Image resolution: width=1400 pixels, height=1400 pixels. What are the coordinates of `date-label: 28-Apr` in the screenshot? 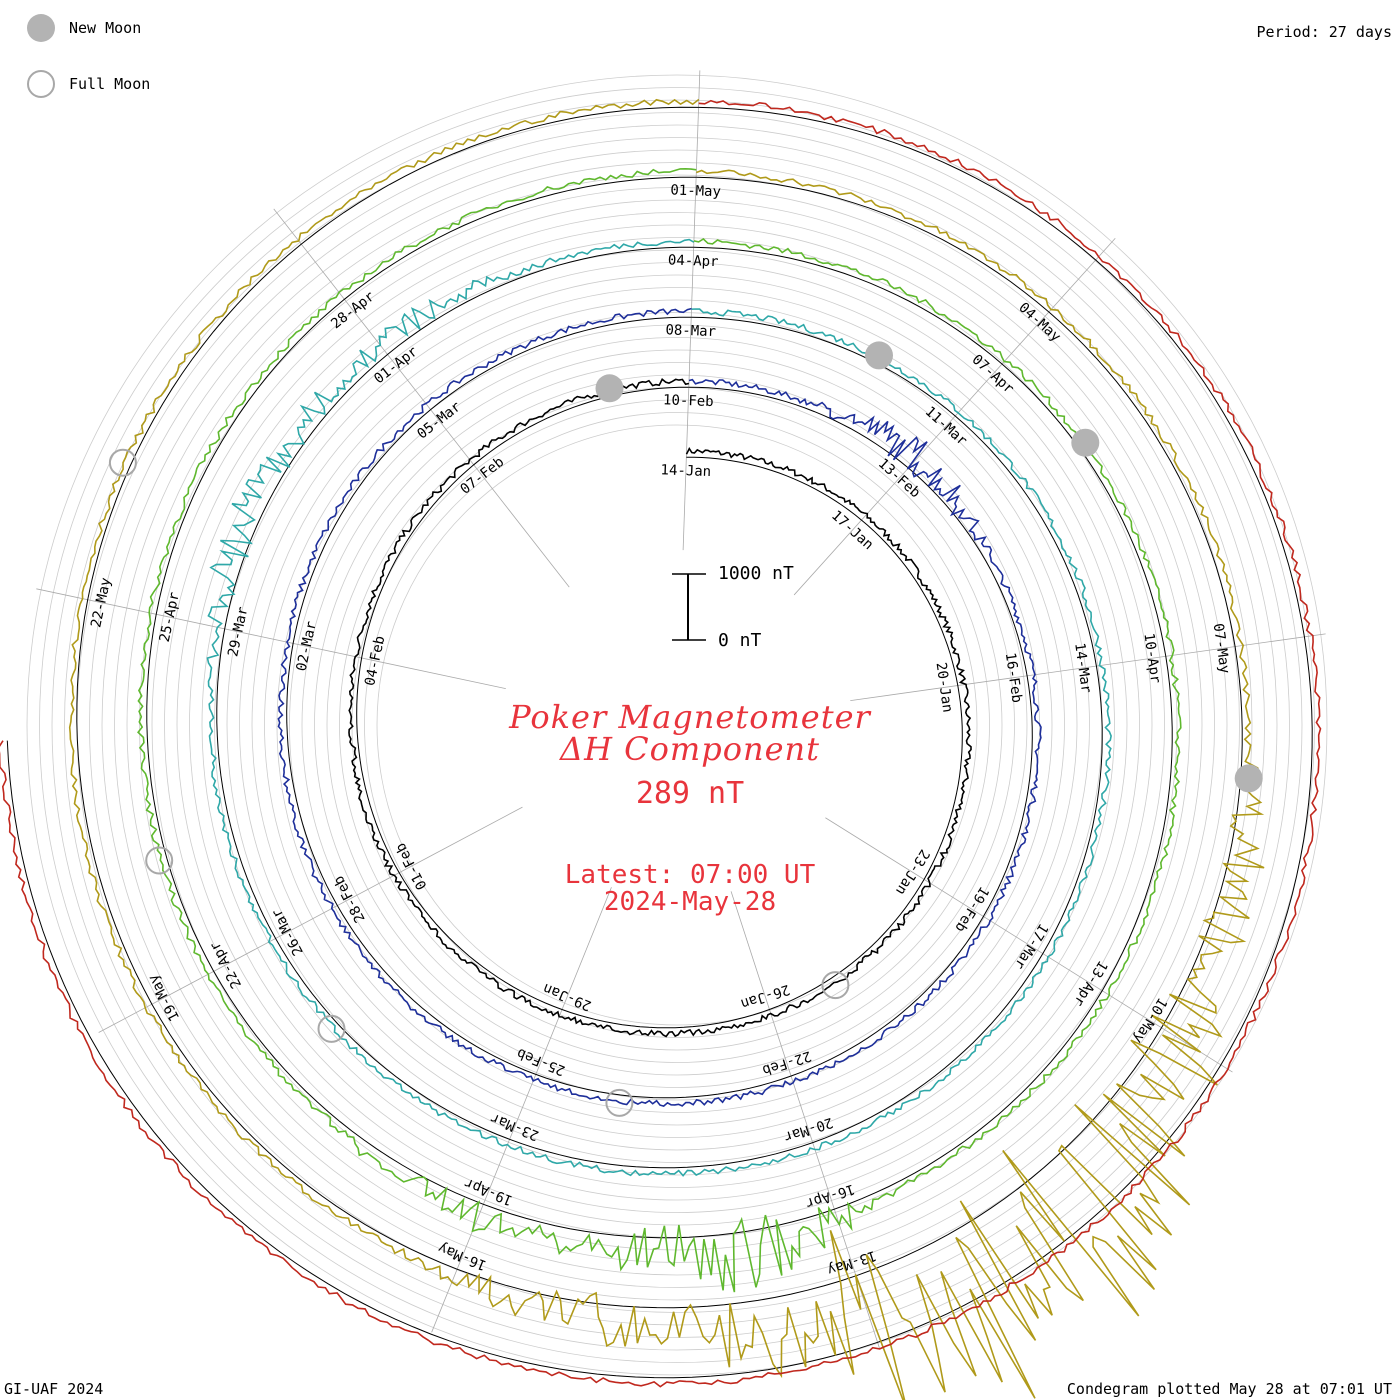 It's located at (353, 310).